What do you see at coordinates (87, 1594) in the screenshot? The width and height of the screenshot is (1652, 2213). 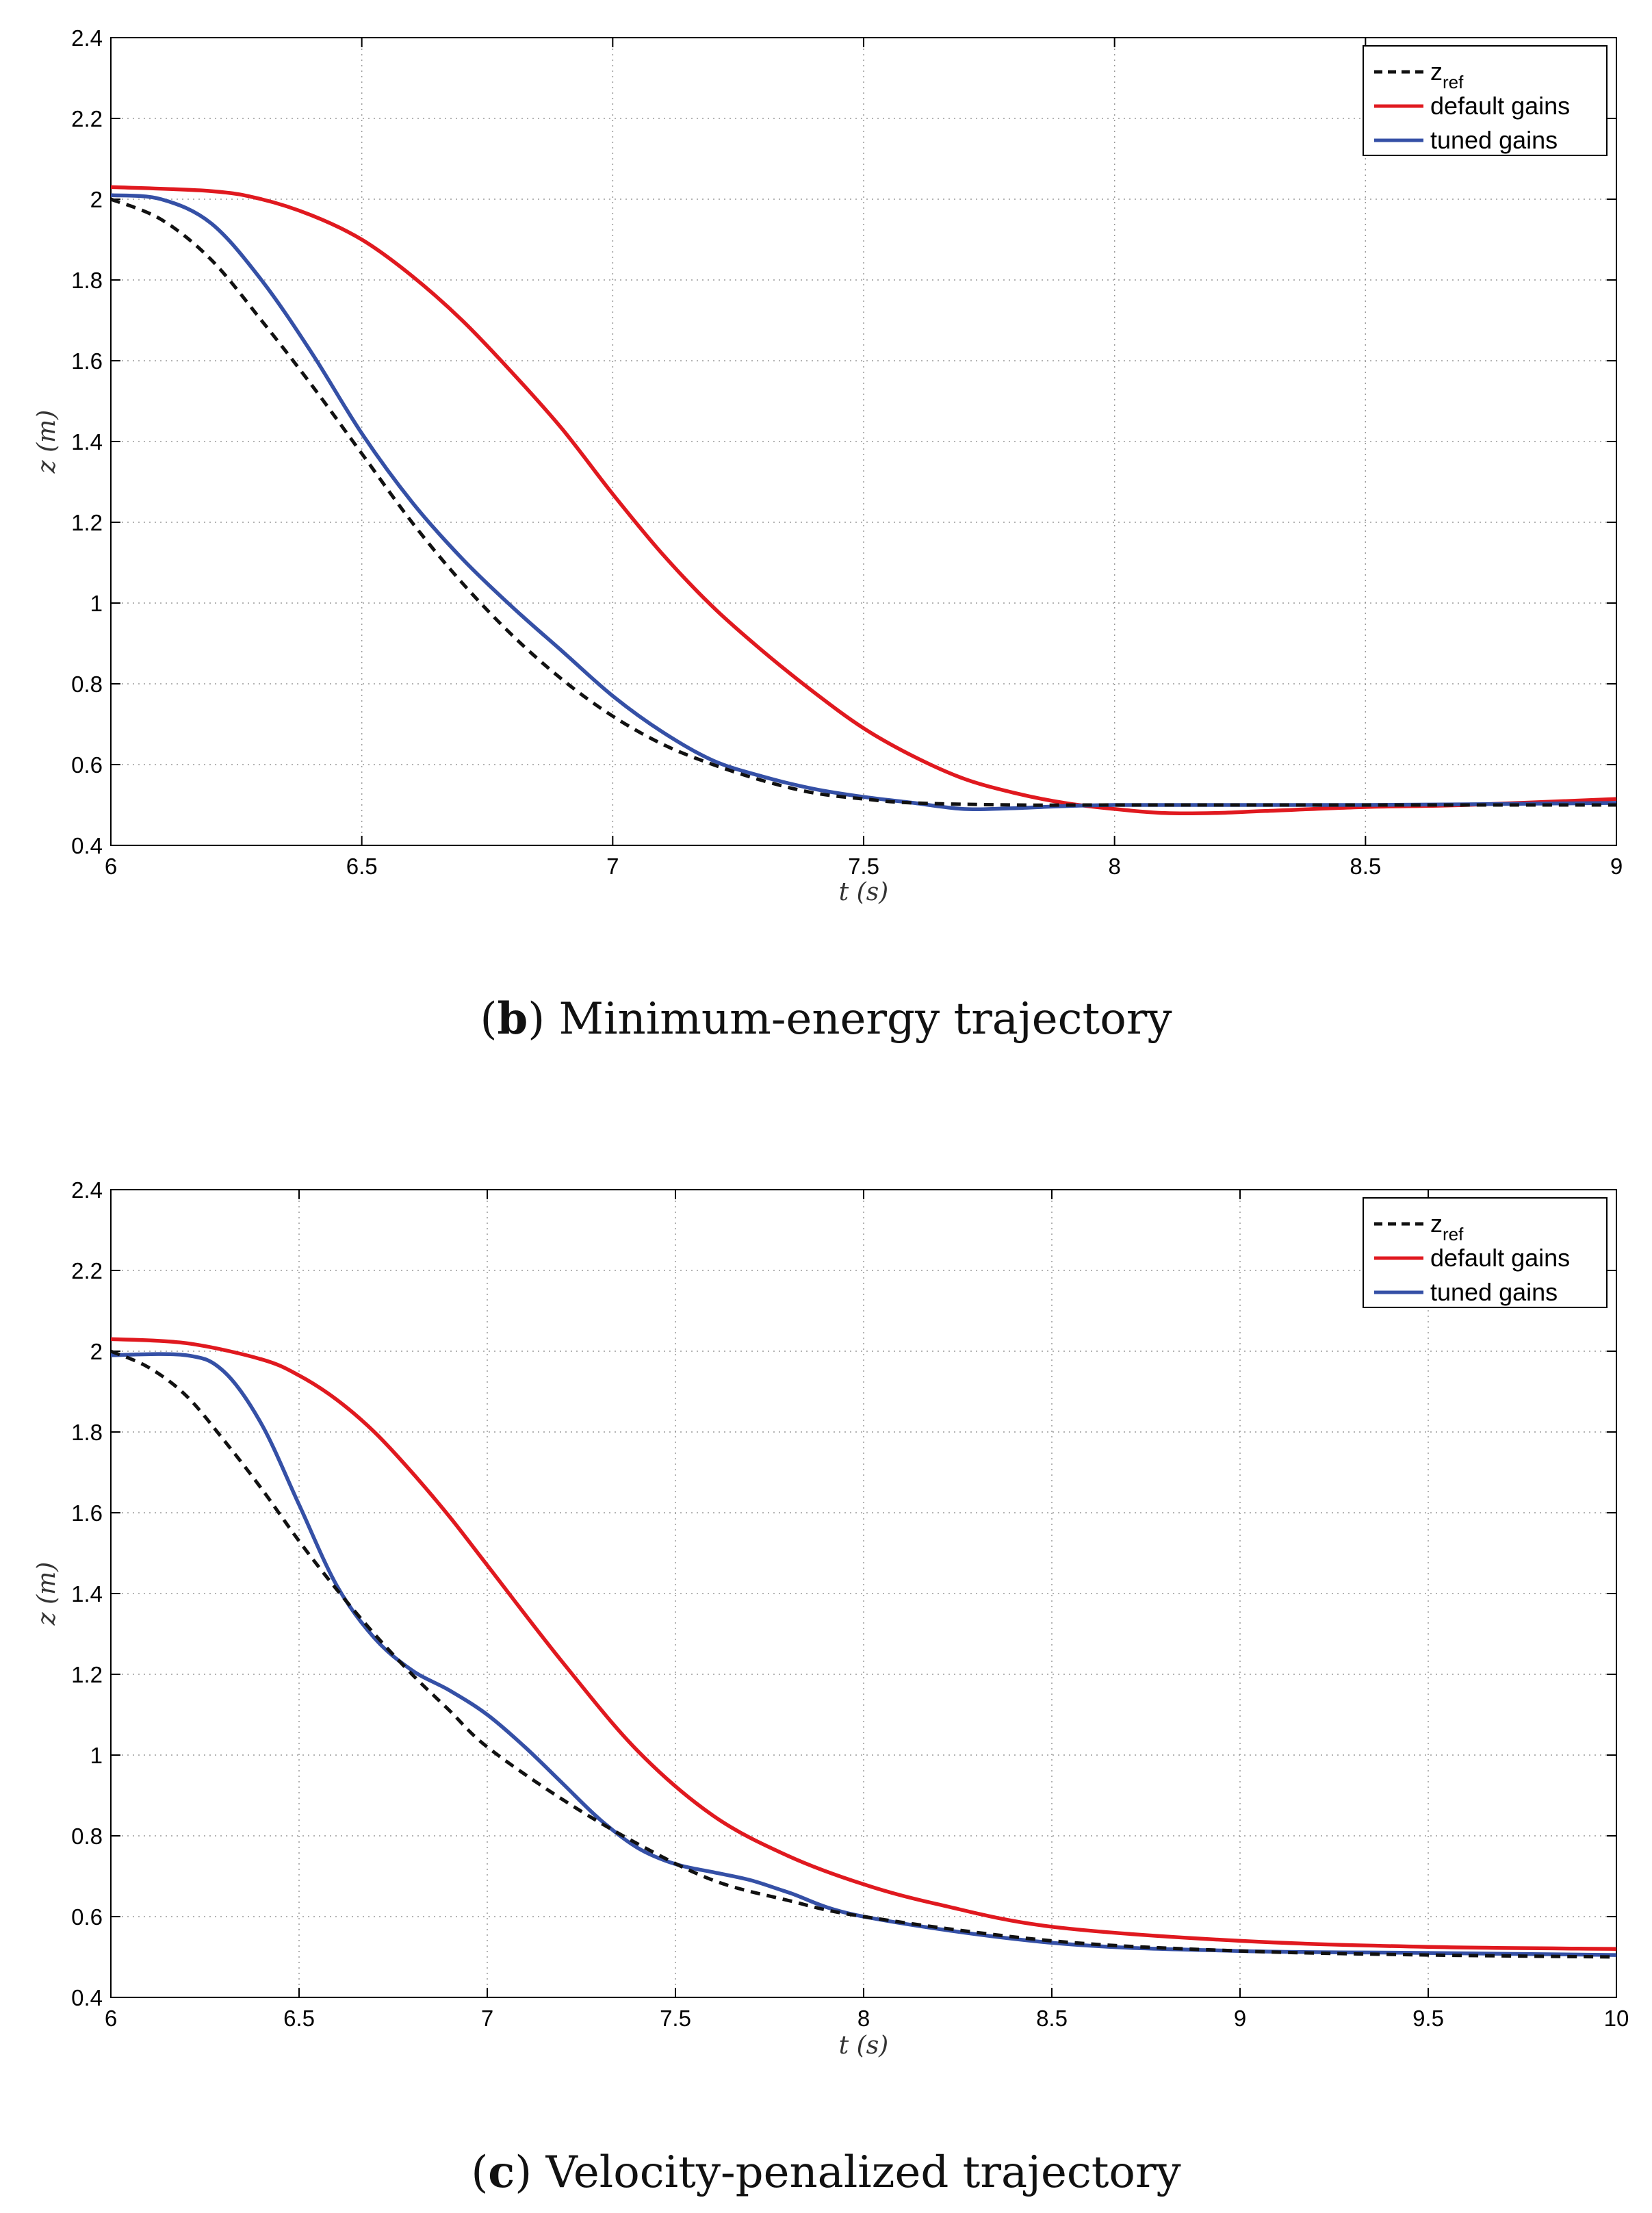 I see `panel-c-y-tick-label: 1.4` at bounding box center [87, 1594].